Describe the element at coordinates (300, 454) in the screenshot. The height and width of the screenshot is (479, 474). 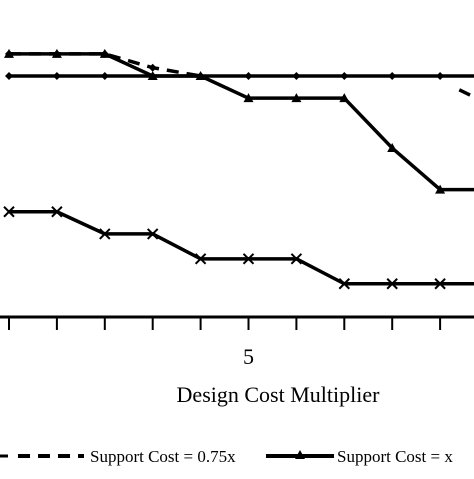
I see `legend-triangle-marker` at that location.